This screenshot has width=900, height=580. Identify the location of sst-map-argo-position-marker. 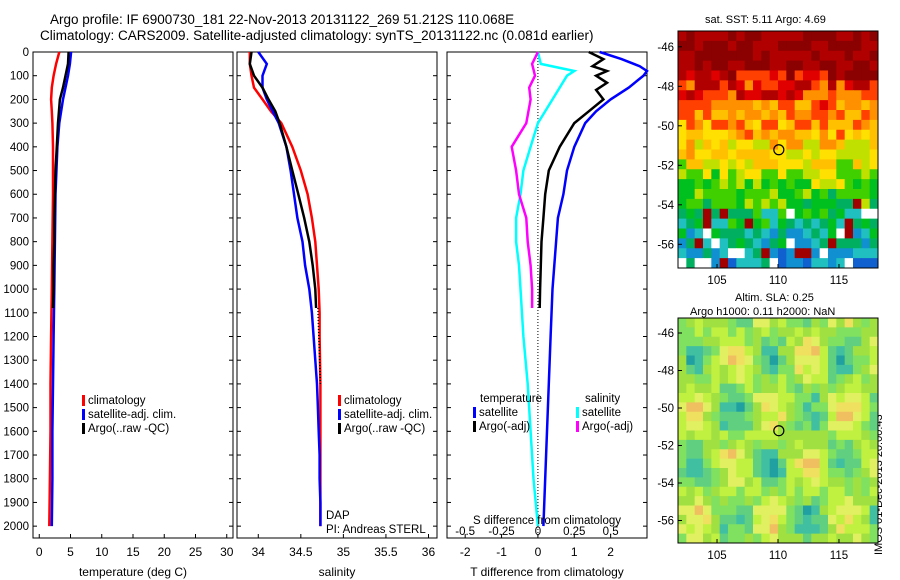
(779, 150).